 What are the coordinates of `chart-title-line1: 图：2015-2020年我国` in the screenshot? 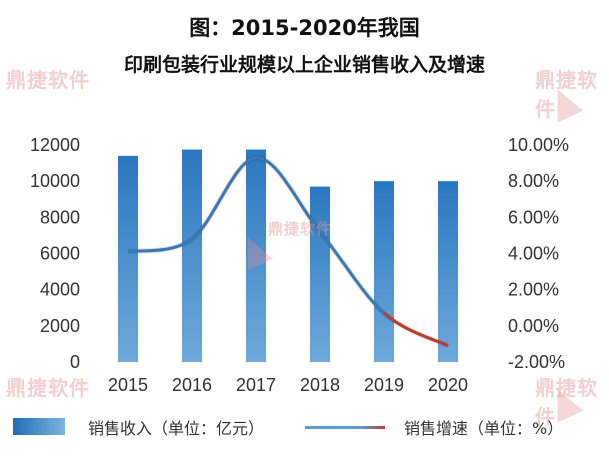 It's located at (304, 28).